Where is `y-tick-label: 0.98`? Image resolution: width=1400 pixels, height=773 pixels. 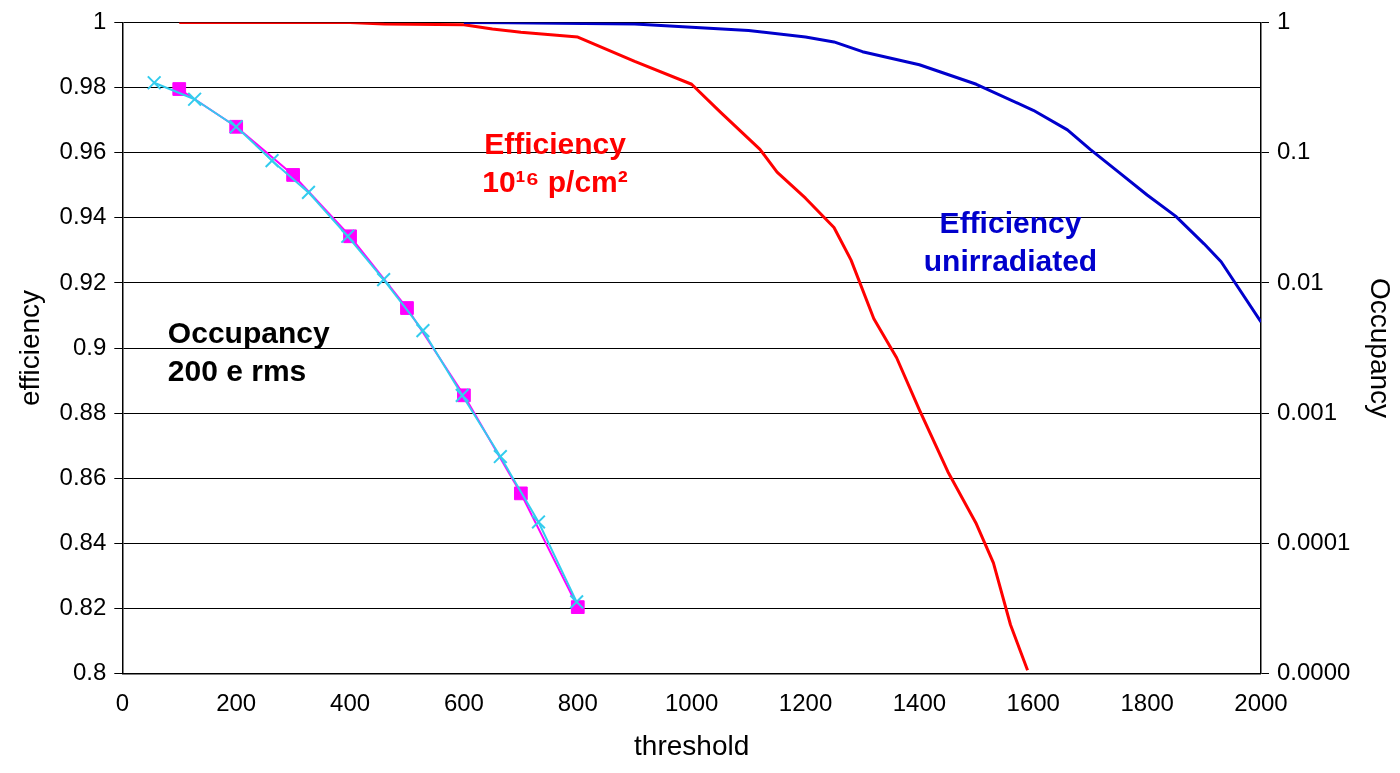 y-tick-label: 0.98 is located at coordinates (83, 86).